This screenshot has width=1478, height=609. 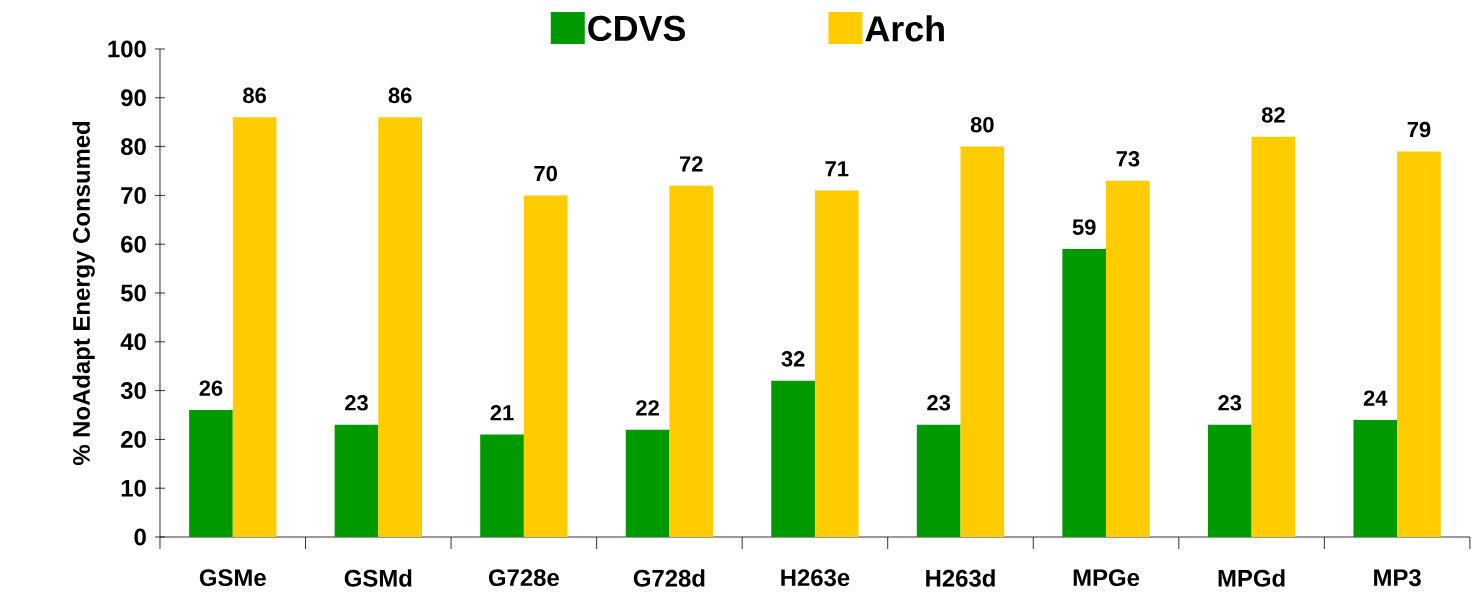 I want to click on y-tick-label: 60, so click(x=133, y=244).